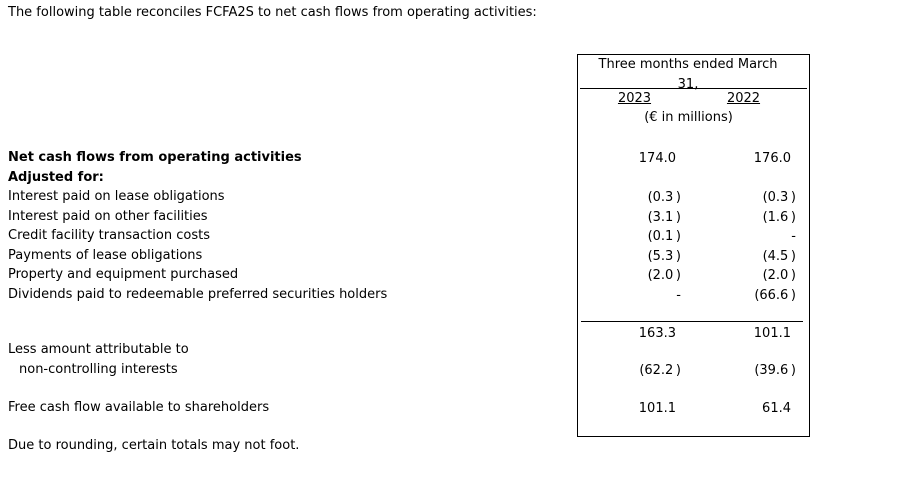  What do you see at coordinates (664, 275) in the screenshot?
I see `cell-2023: (2.0 )` at bounding box center [664, 275].